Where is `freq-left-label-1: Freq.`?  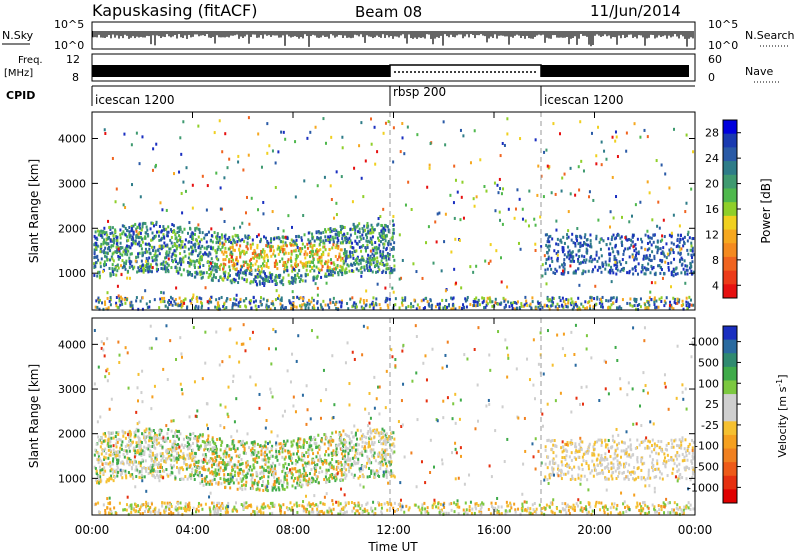 freq-left-label-1: Freq. is located at coordinates (30, 60).